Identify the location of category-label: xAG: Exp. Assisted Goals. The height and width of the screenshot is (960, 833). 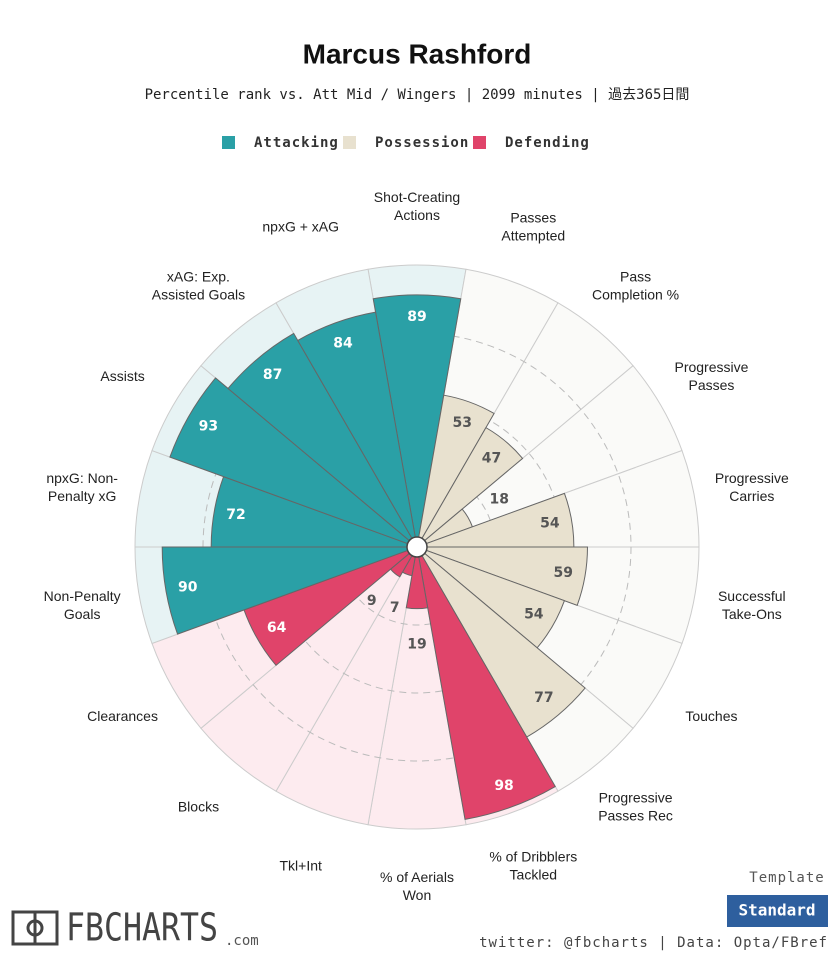
(198, 285).